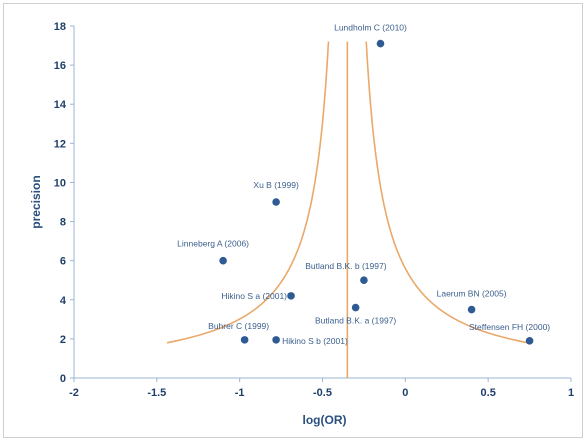 This screenshot has height=442, width=587. Describe the element at coordinates (213, 244) in the screenshot. I see `point-label: Linneberg A (2006)` at that location.